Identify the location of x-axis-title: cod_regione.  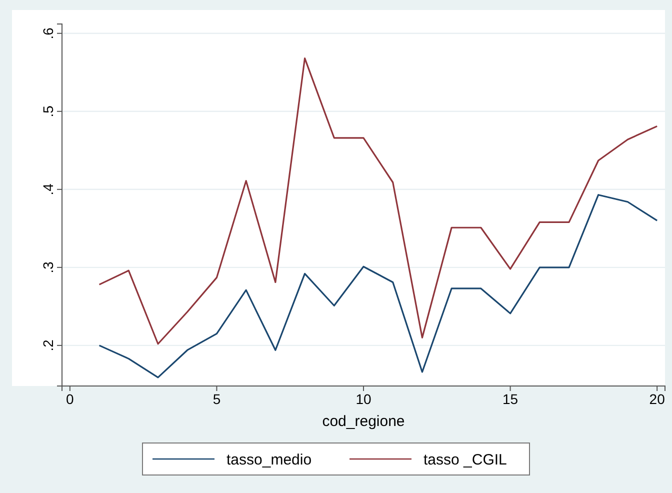
(363, 421).